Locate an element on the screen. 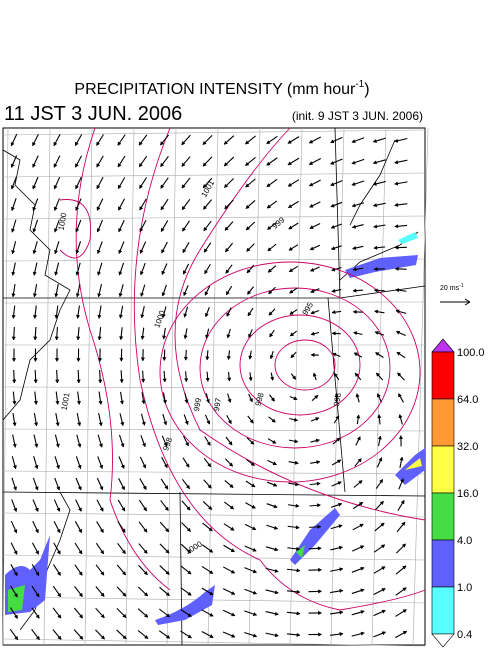 This screenshot has width=500, height=650. wind-scale-label: 20 ms-1 is located at coordinates (452, 287).